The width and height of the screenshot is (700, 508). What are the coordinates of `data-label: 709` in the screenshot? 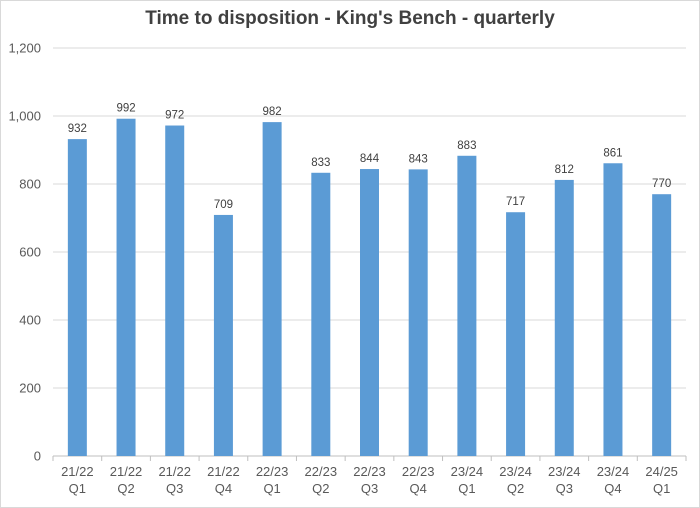 It's located at (223, 205).